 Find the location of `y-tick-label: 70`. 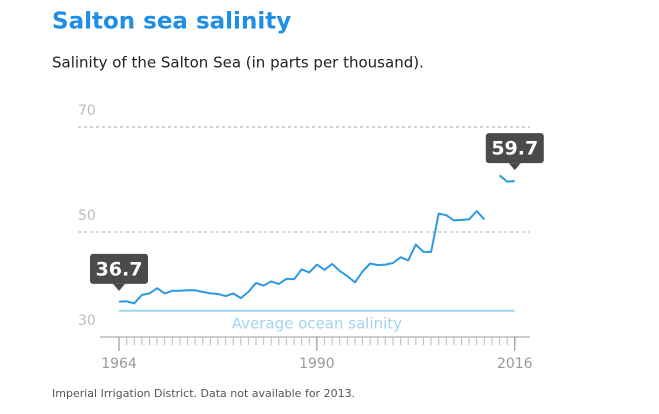

y-tick-label: 70 is located at coordinates (87, 111).